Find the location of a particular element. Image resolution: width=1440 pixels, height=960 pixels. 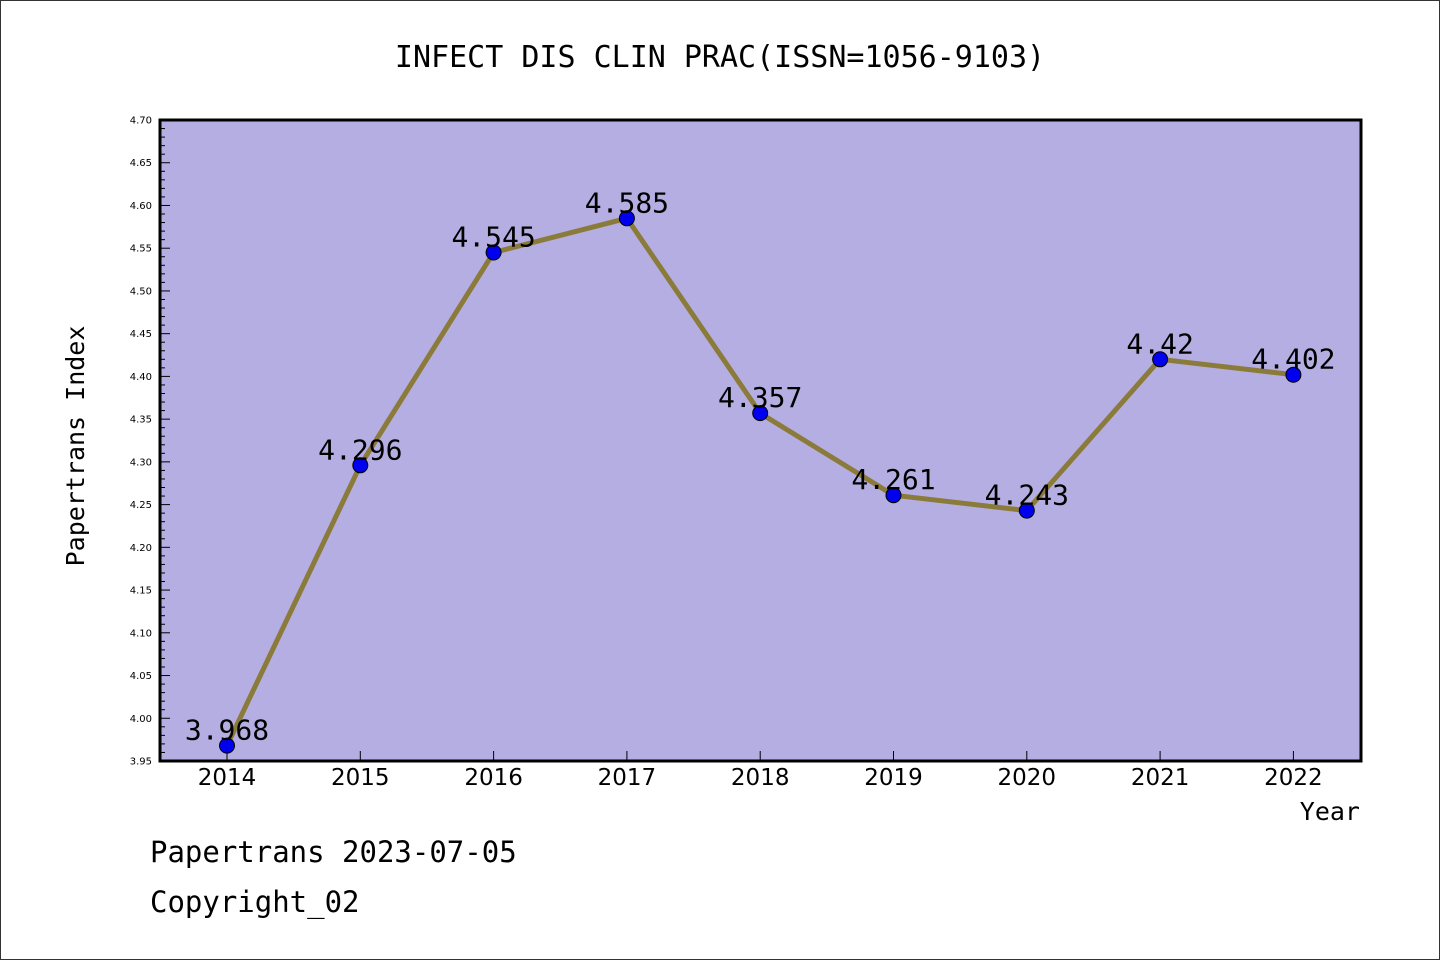

y-tick-label: 4.55 is located at coordinates (141, 249).